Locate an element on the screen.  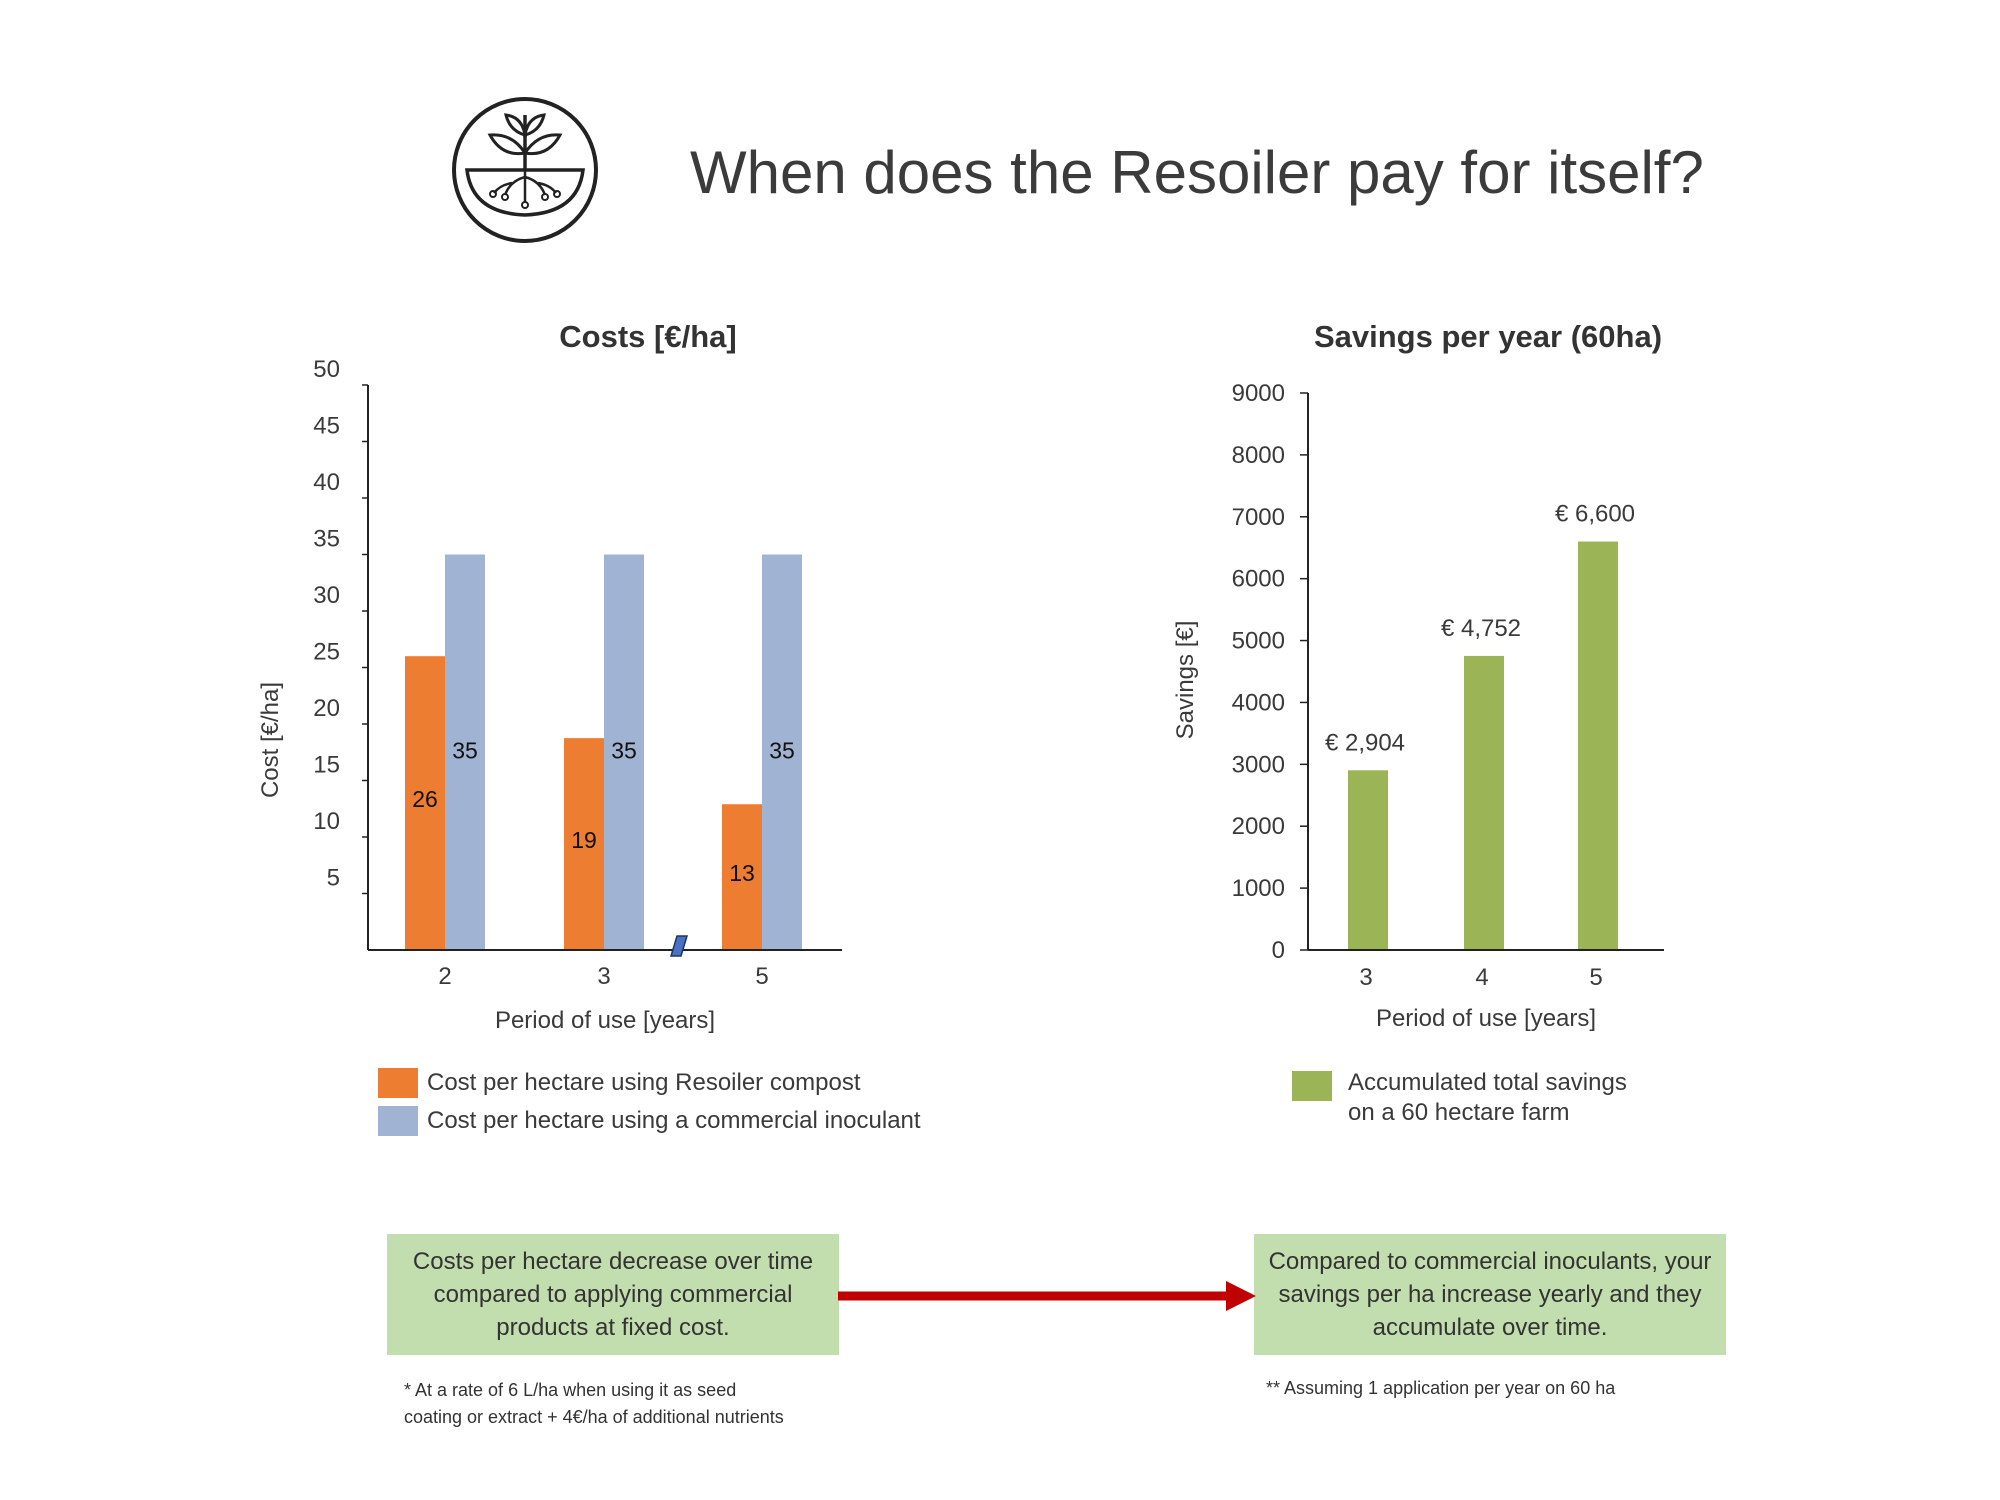
costs-y-tick-label: 50 is located at coordinates (326, 369).